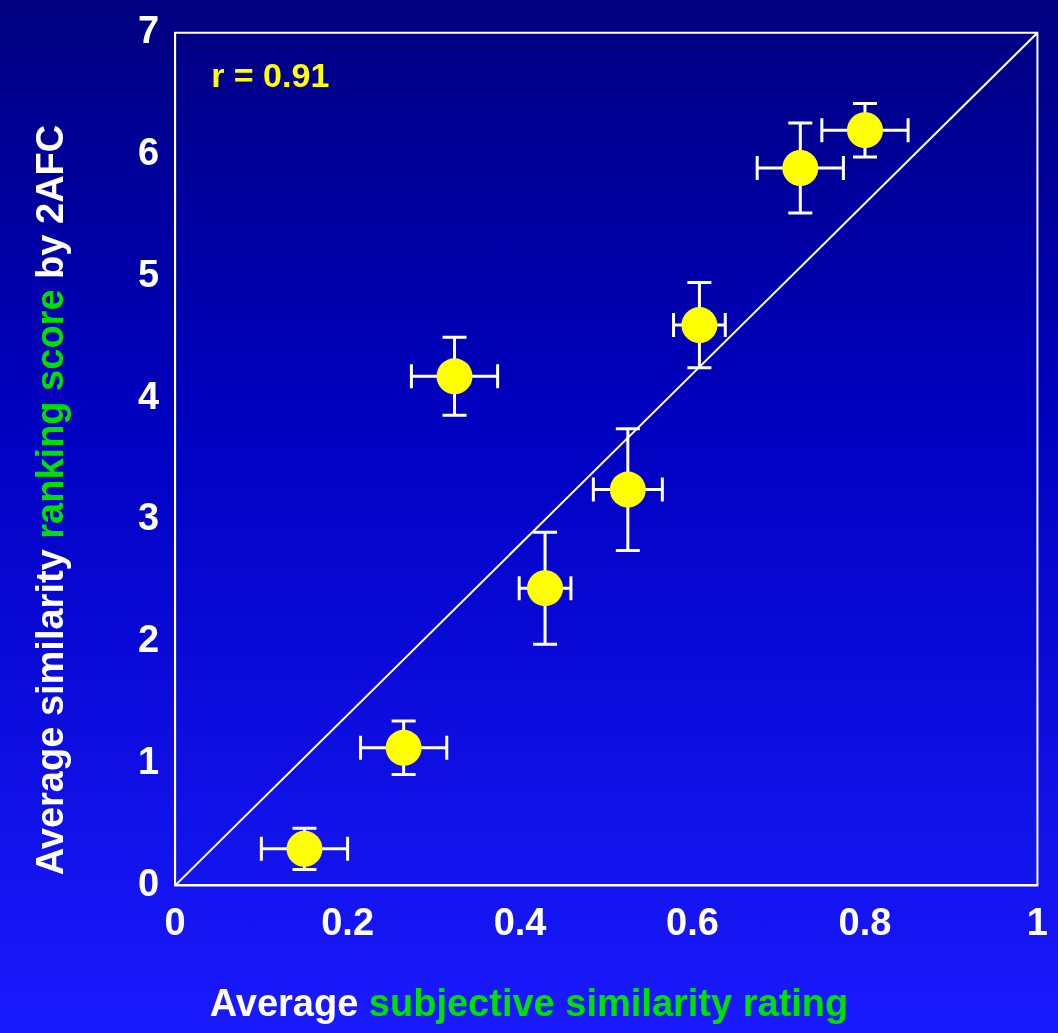 This screenshot has height=1033, width=1058. What do you see at coordinates (865, 921) in the screenshot?
I see `x-tick-label: 0.8` at bounding box center [865, 921].